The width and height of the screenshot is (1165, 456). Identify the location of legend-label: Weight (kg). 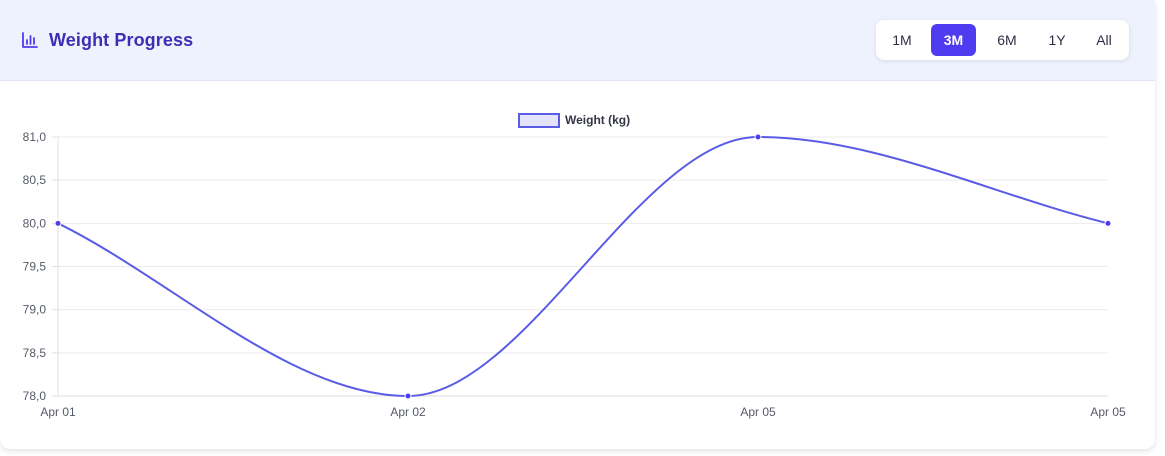
(597, 120).